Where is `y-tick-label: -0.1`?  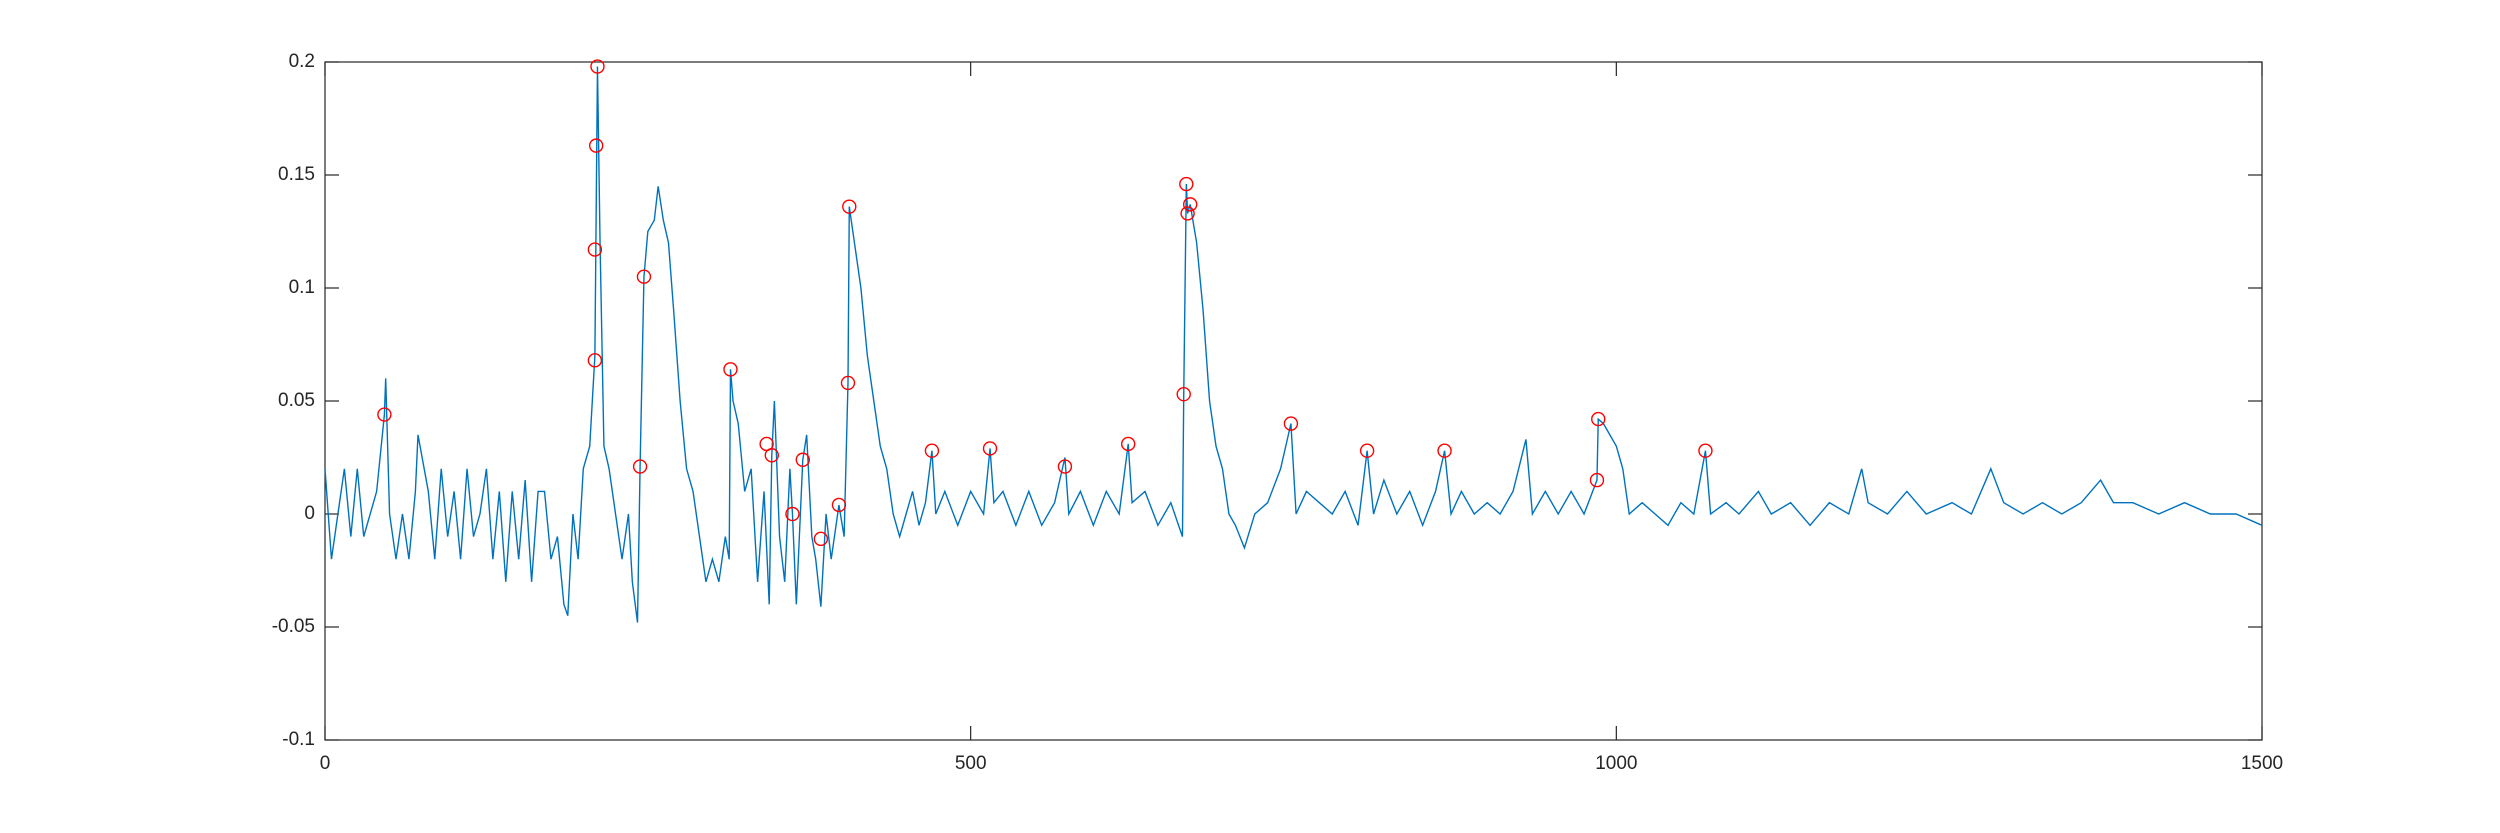
y-tick-label: -0.1 is located at coordinates (298, 739).